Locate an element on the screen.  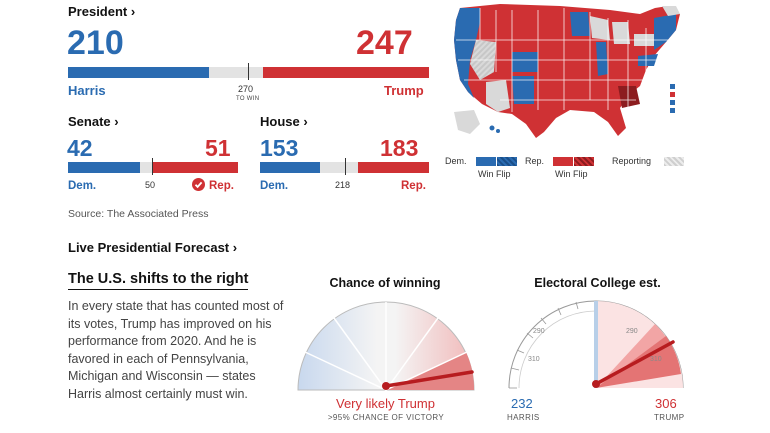
ec-tick-left-upper: 290 is located at coordinates (539, 331).